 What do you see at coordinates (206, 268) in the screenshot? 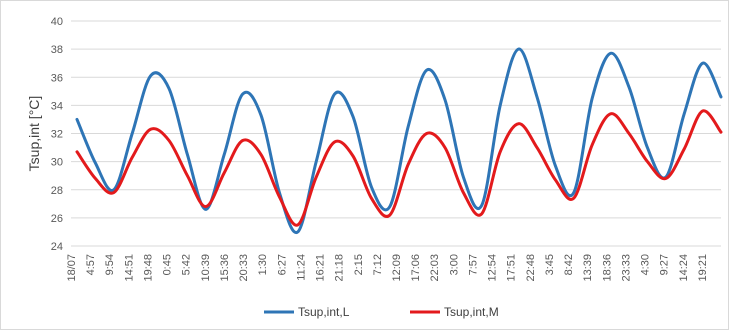
I see `x-tick-label: 10:39` at bounding box center [206, 268].